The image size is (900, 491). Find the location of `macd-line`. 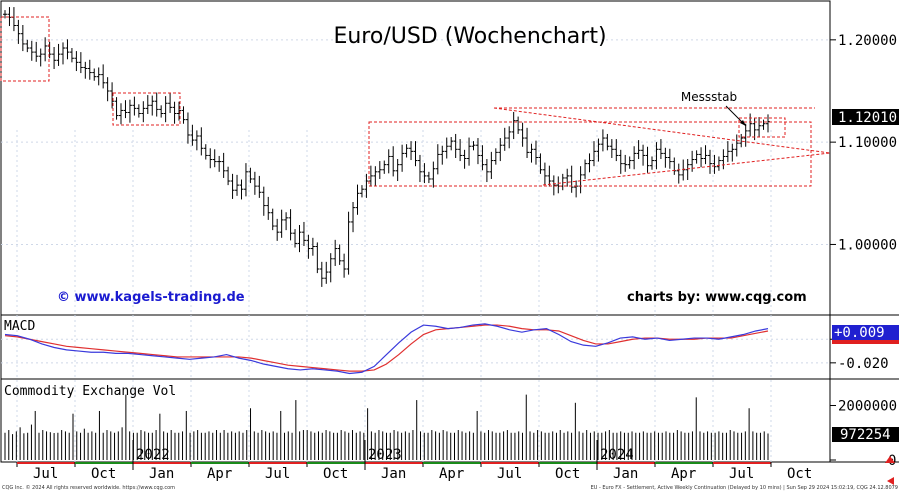

macd-line is located at coordinates (386, 349).